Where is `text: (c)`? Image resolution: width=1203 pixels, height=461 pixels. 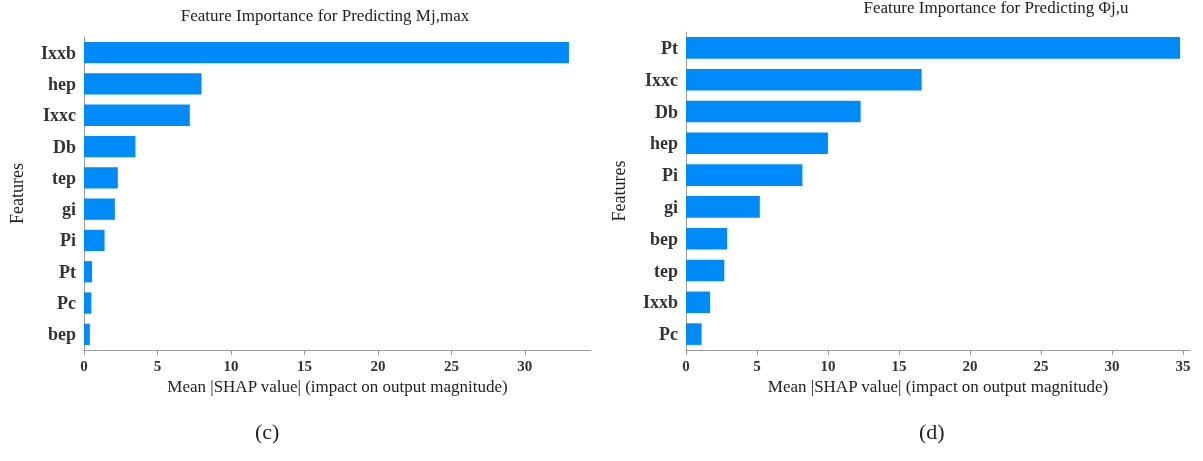 text: (c) is located at coordinates (267, 431).